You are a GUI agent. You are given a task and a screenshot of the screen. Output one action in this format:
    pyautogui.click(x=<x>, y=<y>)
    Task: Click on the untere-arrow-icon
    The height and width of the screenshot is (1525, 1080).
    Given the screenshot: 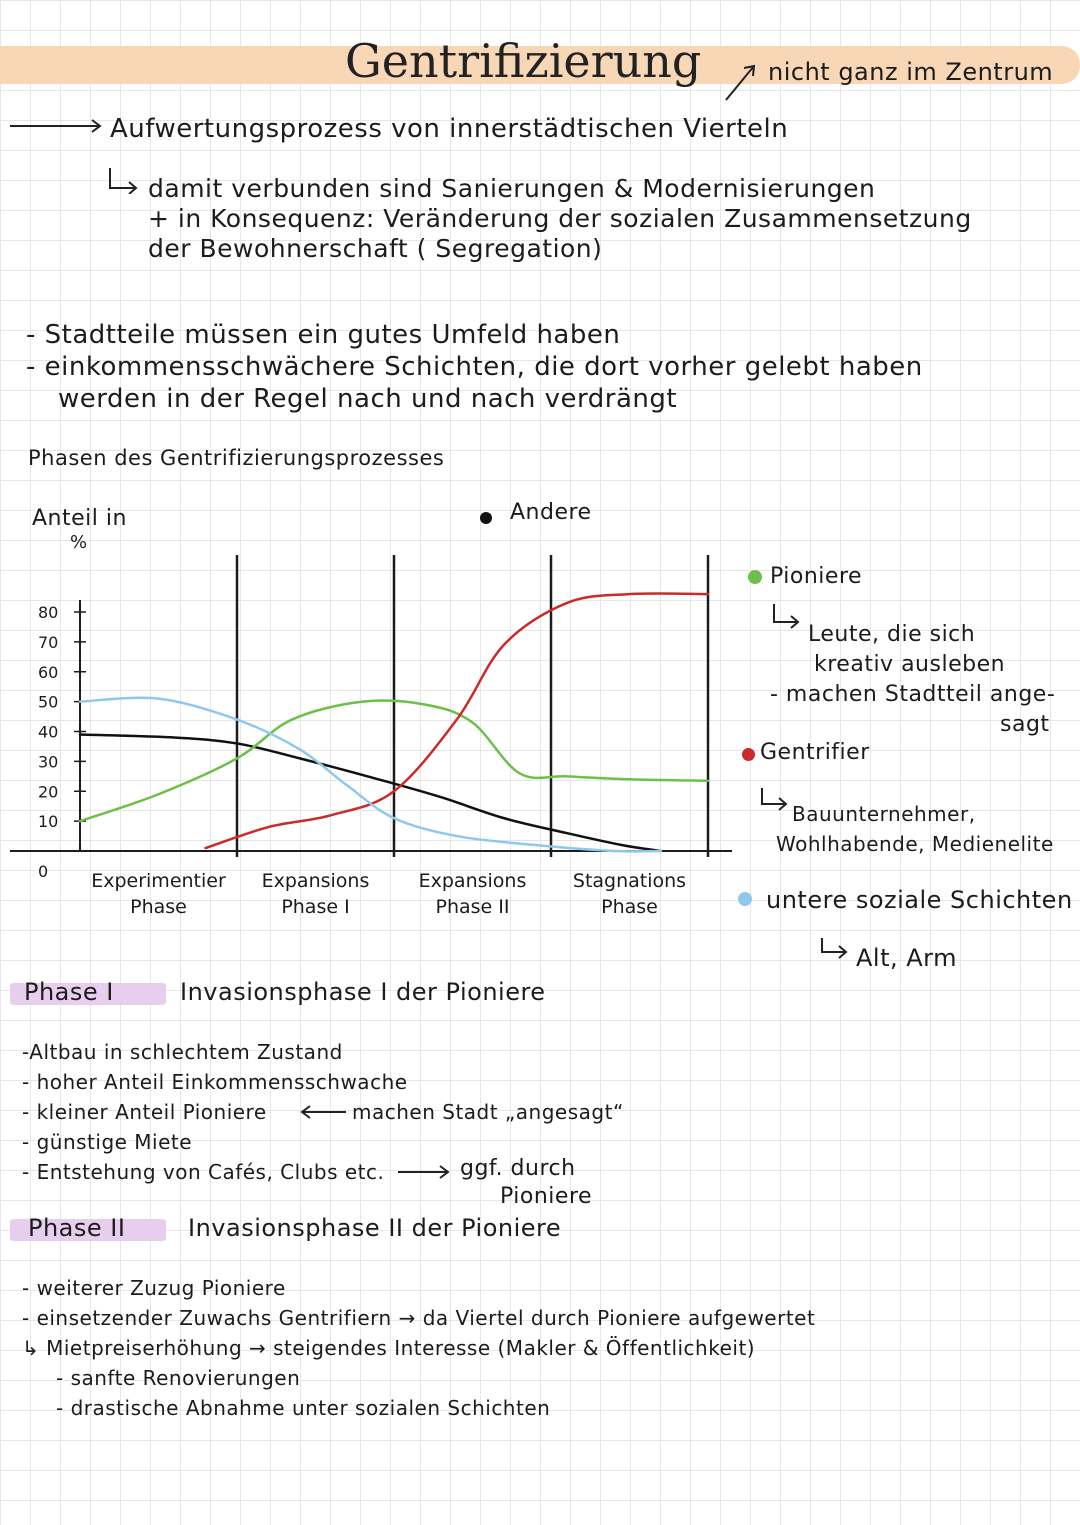 What is the action you would take?
    pyautogui.click(x=834, y=948)
    